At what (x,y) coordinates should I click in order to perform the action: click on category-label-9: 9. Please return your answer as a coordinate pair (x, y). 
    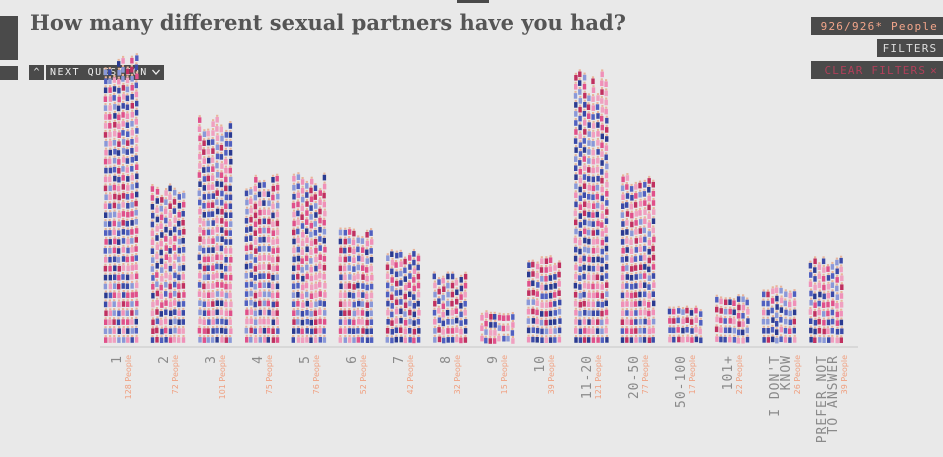
    Looking at the image, I should click on (493, 359).